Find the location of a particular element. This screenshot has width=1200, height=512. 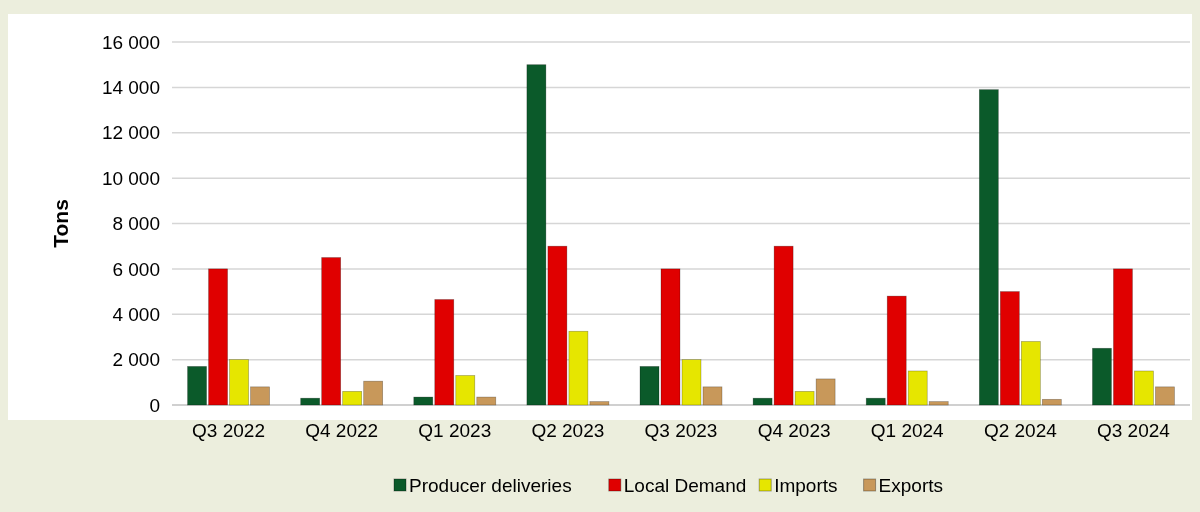

y-axis-title: Tons is located at coordinates (60, 223).